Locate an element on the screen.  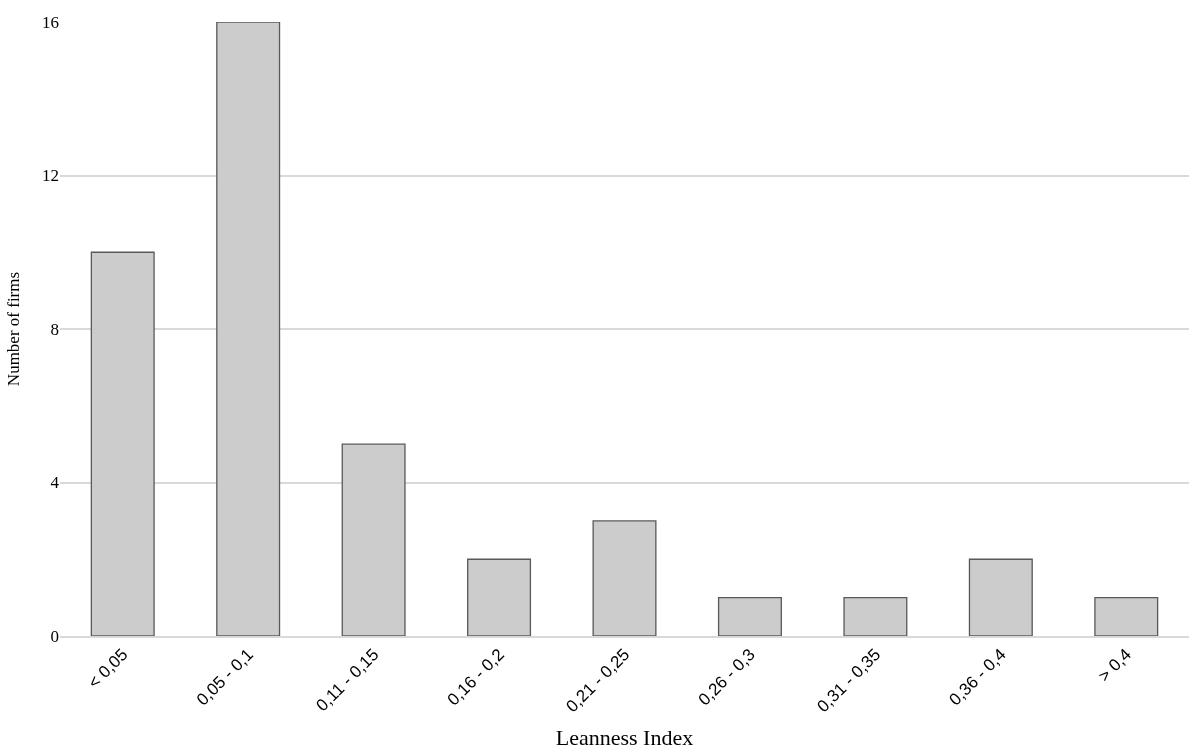
y-axis-title: Number of firms is located at coordinates (13, 329).